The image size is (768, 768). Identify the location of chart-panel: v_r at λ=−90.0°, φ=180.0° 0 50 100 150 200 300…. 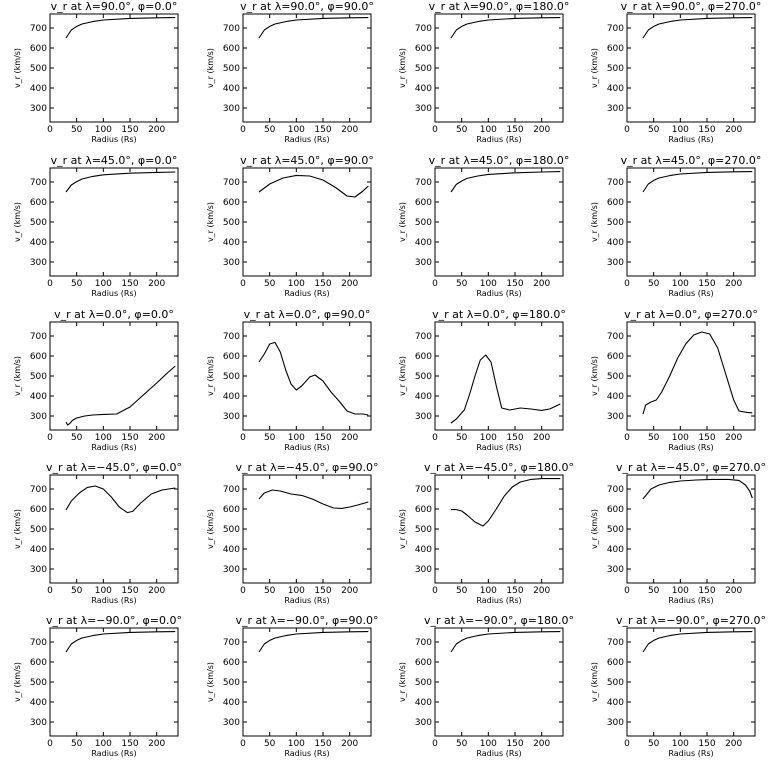
(486, 686).